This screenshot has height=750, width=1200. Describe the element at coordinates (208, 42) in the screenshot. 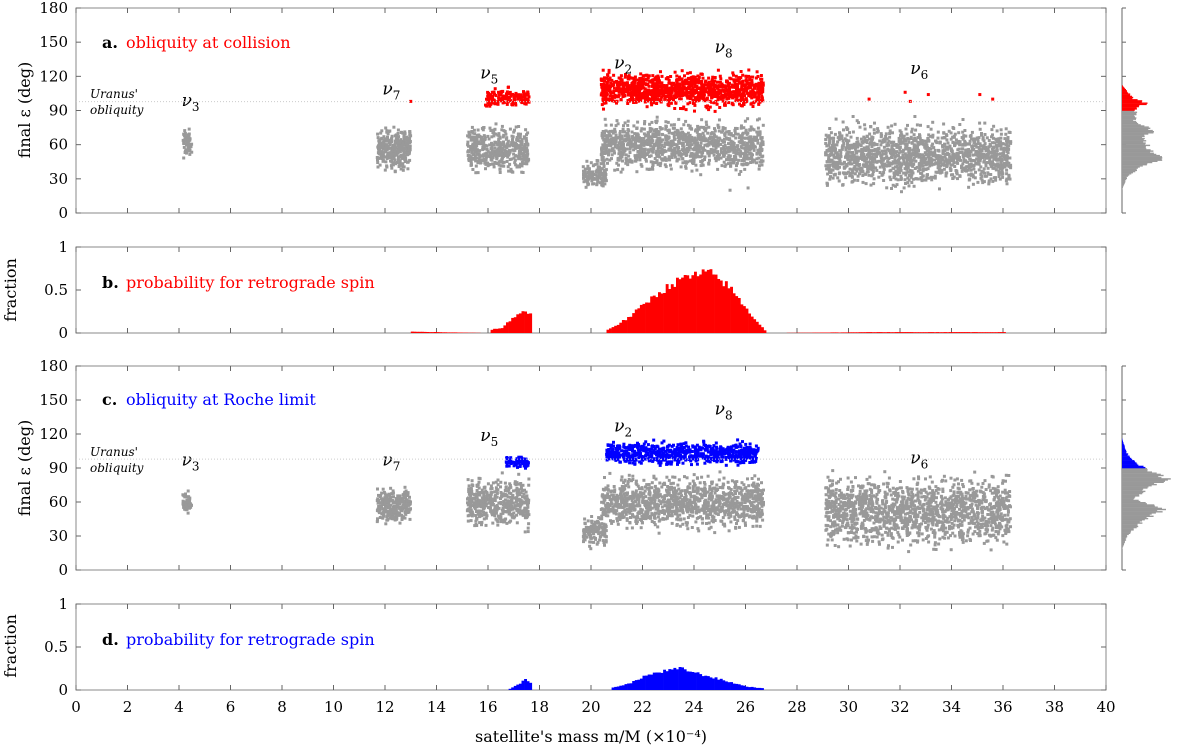

I see `panel-a-title: obliquity at collision` at that location.